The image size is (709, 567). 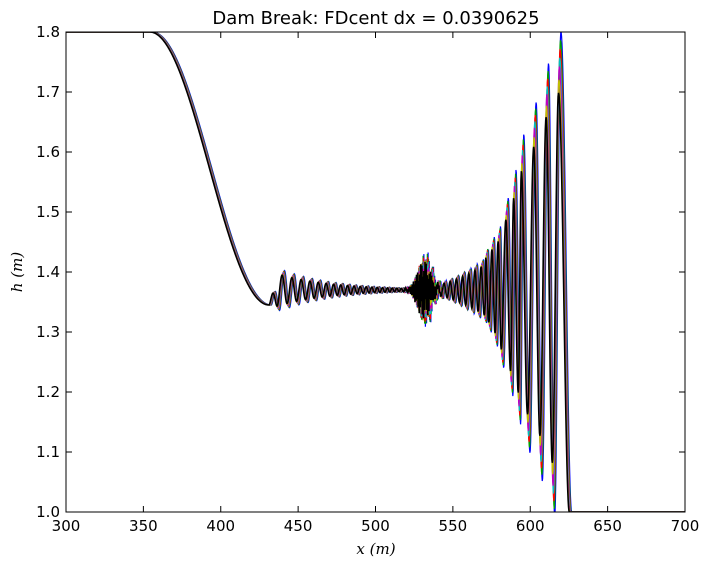 I want to click on y-tick-label: 1.8, so click(x=48, y=32).